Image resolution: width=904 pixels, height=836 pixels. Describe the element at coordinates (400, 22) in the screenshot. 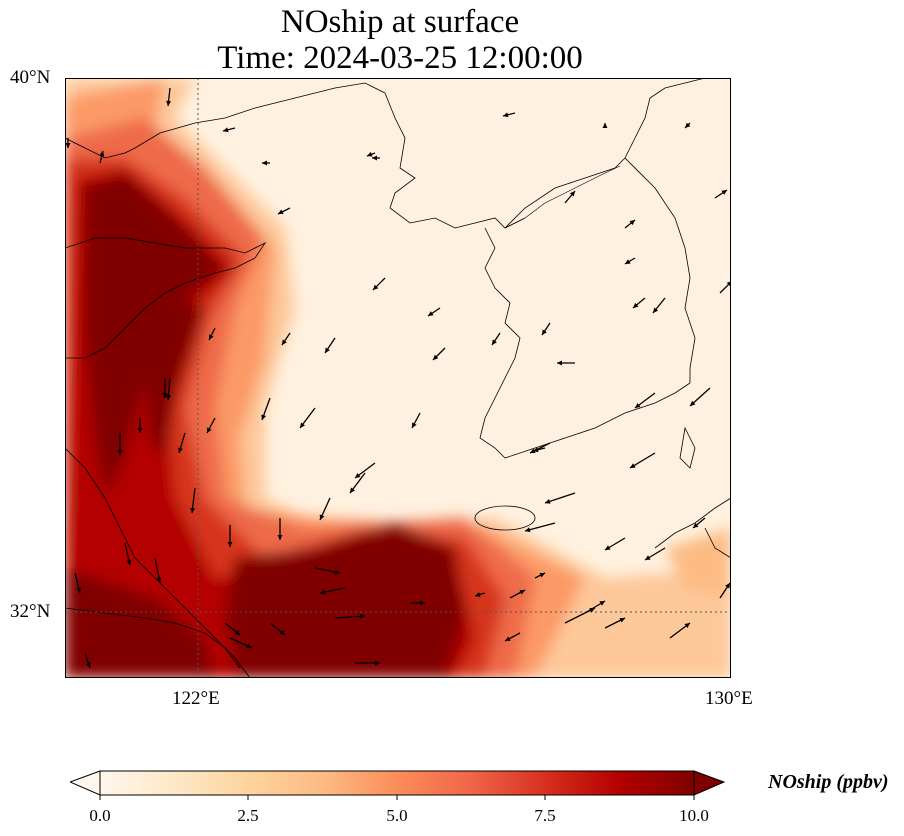

I see `map-title: NOship at surface` at that location.